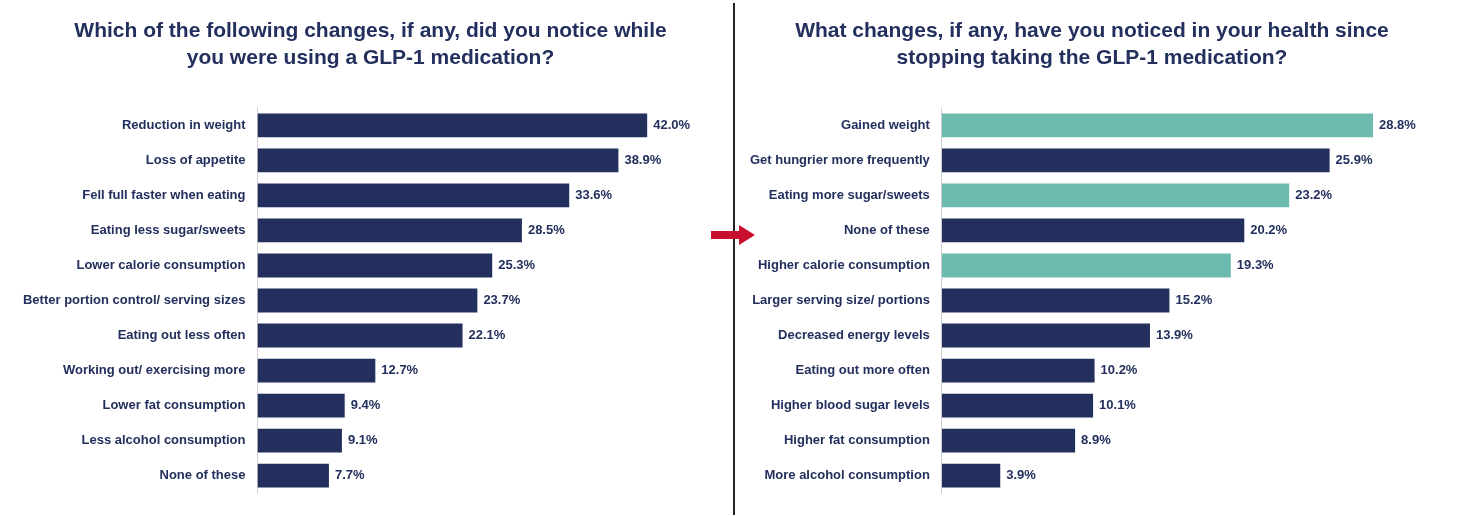  What do you see at coordinates (1194, 300) in the screenshot?
I see `data-label: 15.2%` at bounding box center [1194, 300].